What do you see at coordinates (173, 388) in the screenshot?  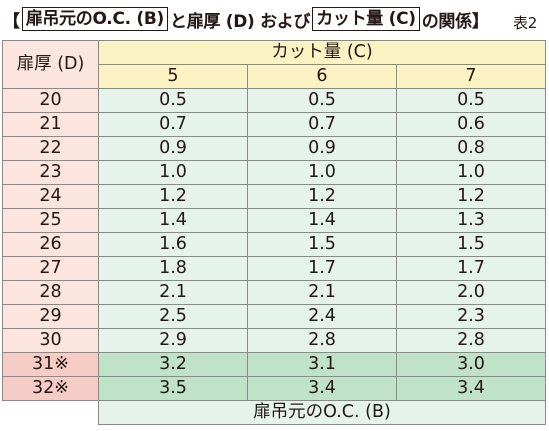 I see `oc-value-cell: 3.5` at bounding box center [173, 388].